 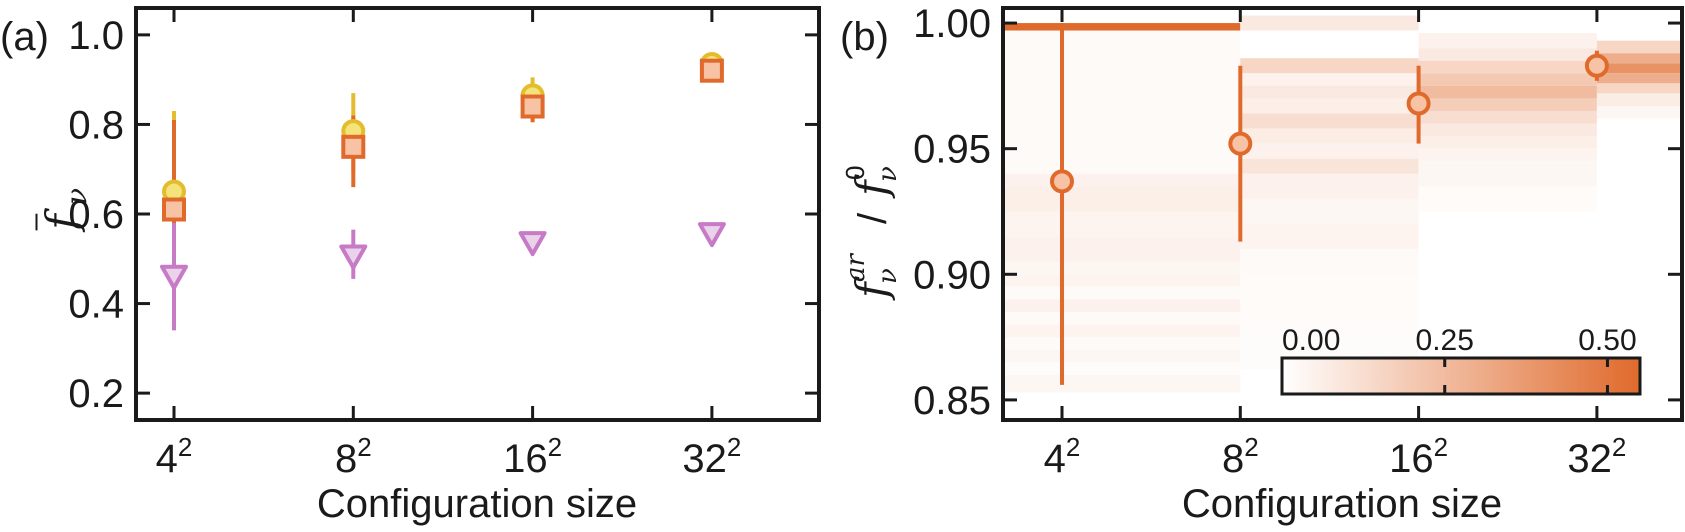 What do you see at coordinates (856, 267) in the screenshot?
I see `panel-b-y-label-sup-ar: ar` at bounding box center [856, 267].